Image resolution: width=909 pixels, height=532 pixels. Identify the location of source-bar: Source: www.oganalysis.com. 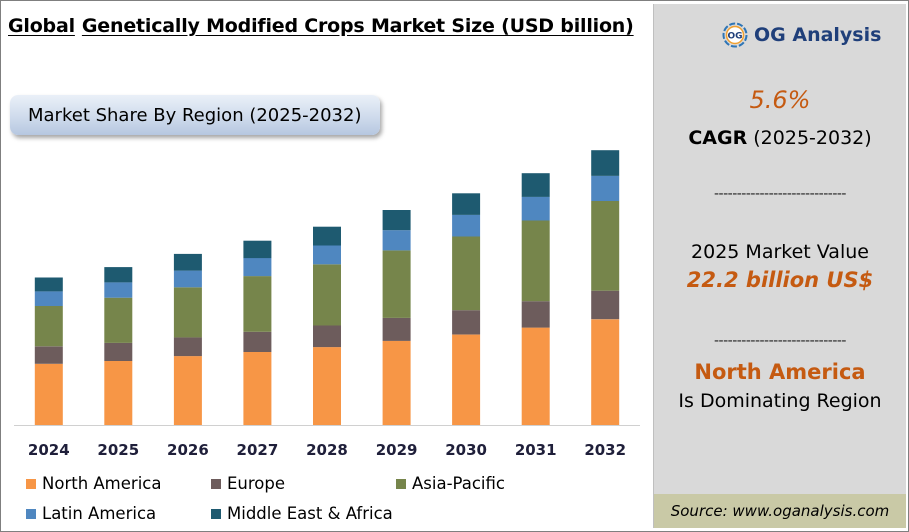
(780, 511).